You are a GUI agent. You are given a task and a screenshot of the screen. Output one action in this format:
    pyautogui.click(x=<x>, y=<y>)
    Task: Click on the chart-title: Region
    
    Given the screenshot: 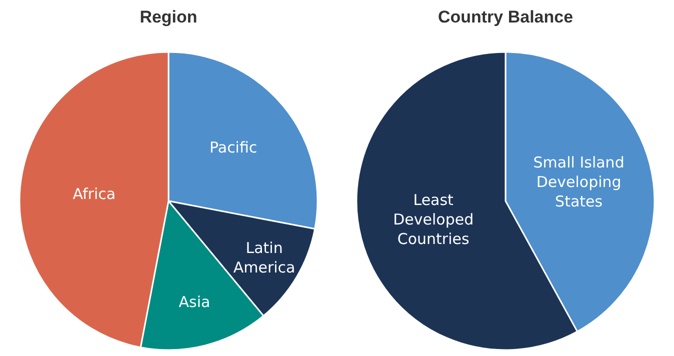 What is the action you would take?
    pyautogui.click(x=169, y=17)
    